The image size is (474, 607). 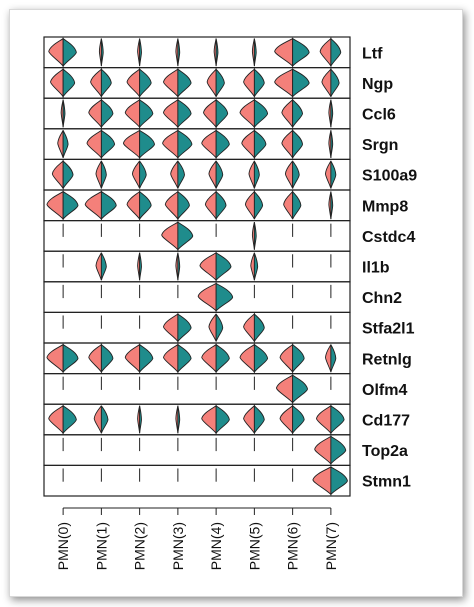 What do you see at coordinates (376, 268) in the screenshot?
I see `gene-label-Il1b: Il1b` at bounding box center [376, 268].